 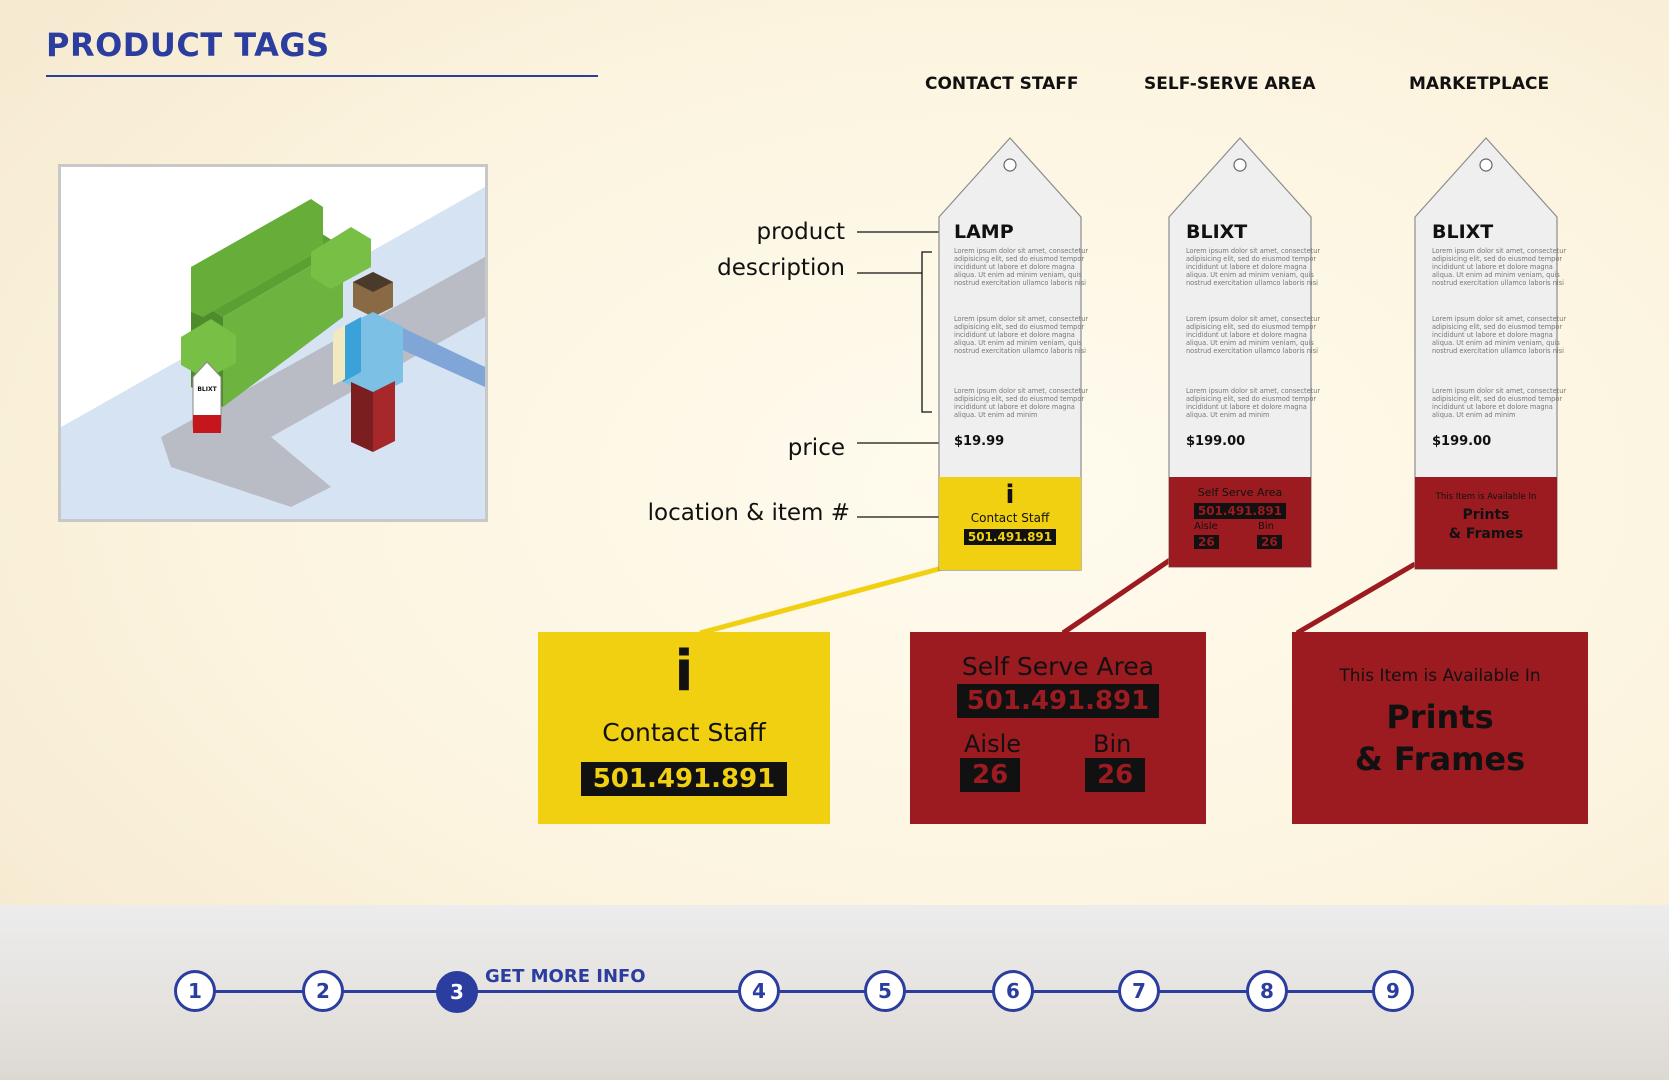 What do you see at coordinates (800, 232) in the screenshot?
I see `annotation-product: product` at bounding box center [800, 232].